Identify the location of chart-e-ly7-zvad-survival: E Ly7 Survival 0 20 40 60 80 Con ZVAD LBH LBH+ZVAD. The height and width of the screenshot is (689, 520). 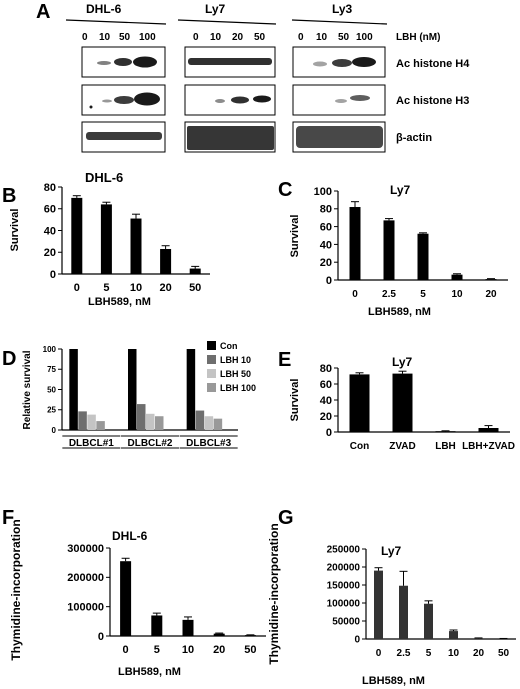
(396, 400).